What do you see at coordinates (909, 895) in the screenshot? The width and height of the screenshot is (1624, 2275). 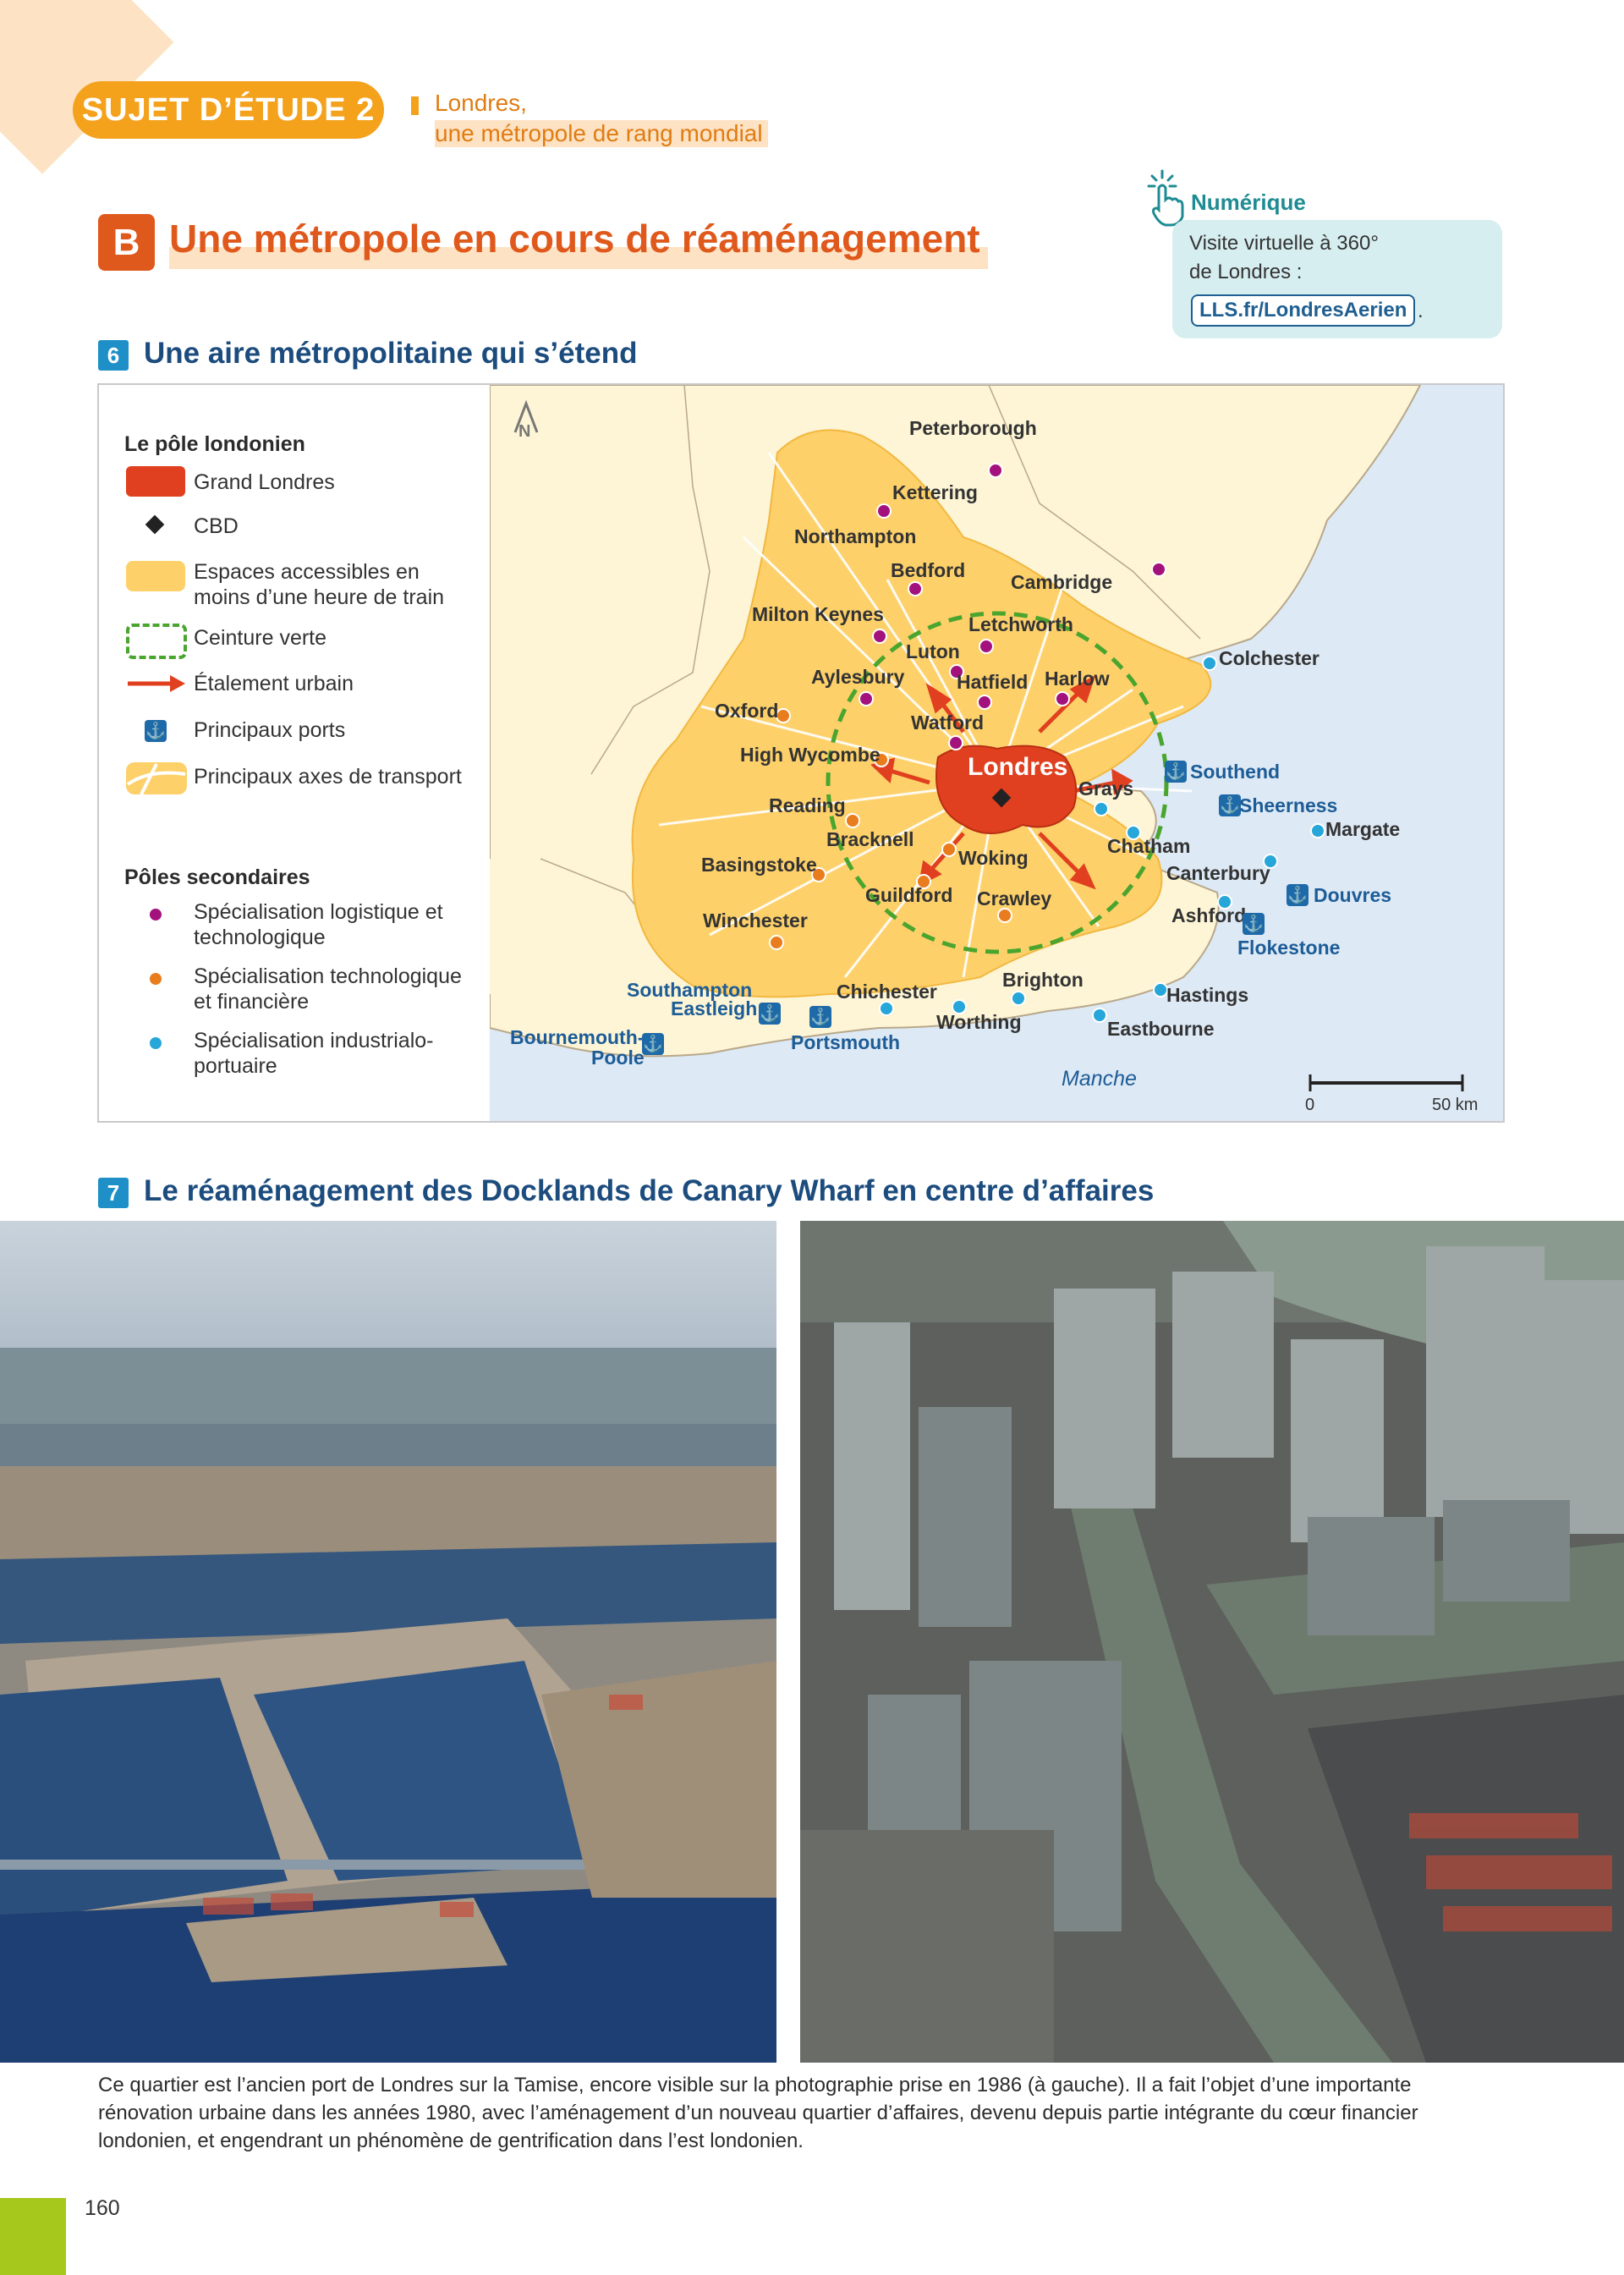 I see `city-guildford: Guildford` at bounding box center [909, 895].